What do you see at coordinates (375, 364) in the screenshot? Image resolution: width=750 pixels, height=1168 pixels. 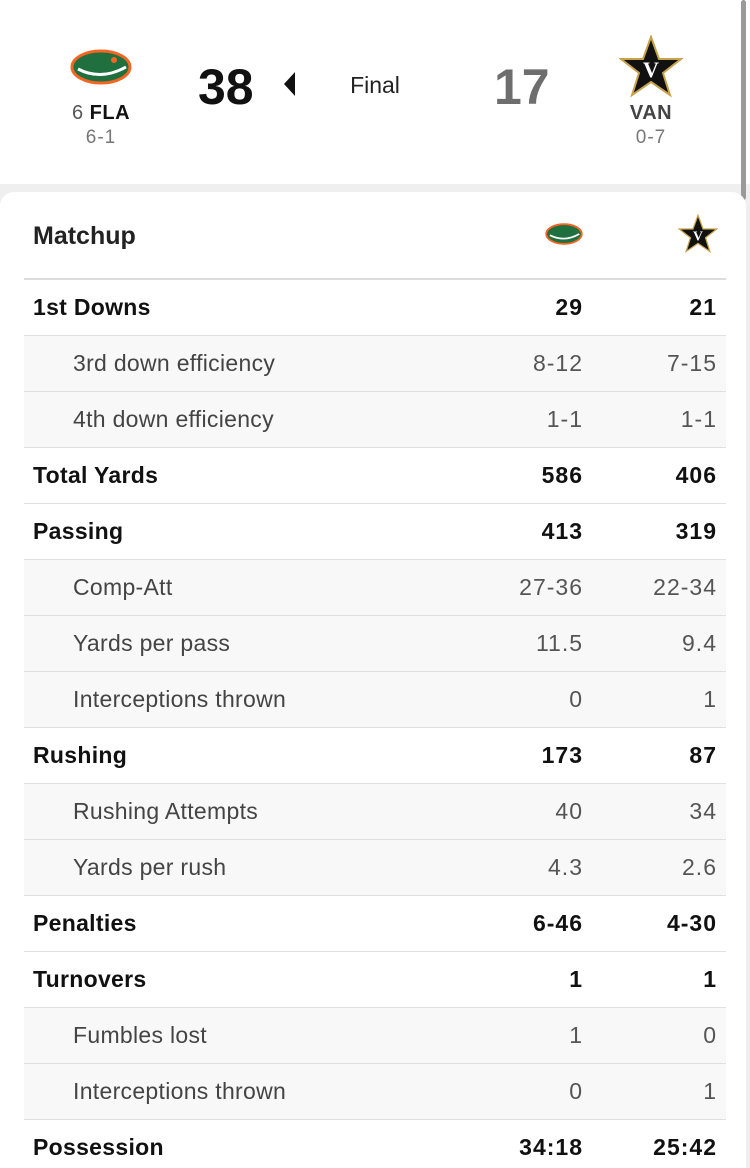 I see `stat-row: 3rd down efficiency 8-12 7-15` at bounding box center [375, 364].